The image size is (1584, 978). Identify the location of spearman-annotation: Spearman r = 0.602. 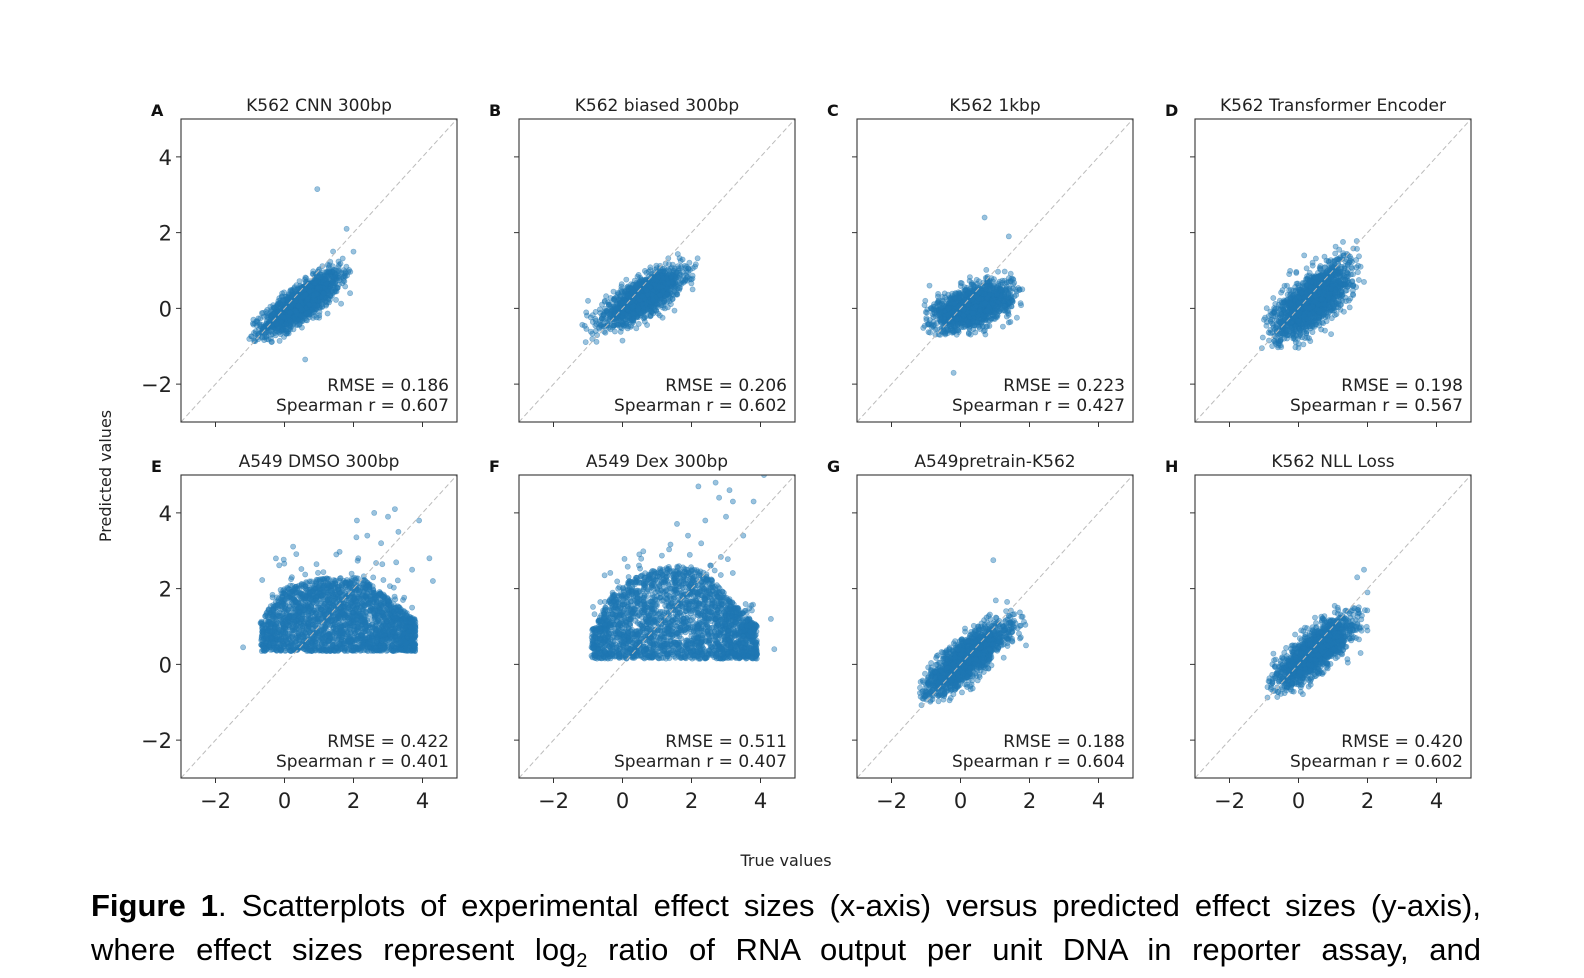
(700, 406).